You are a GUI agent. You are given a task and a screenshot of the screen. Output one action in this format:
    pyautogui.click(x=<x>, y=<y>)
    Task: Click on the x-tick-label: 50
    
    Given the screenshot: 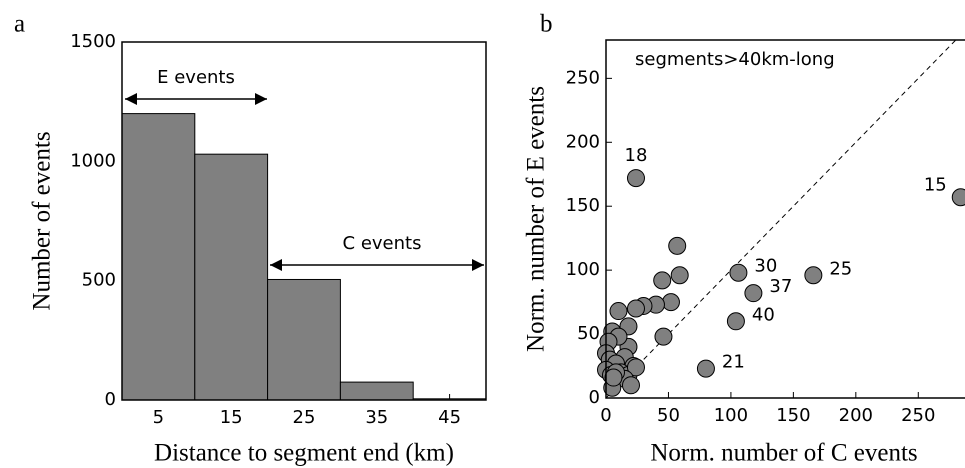 What is the action you would take?
    pyautogui.click(x=668, y=415)
    